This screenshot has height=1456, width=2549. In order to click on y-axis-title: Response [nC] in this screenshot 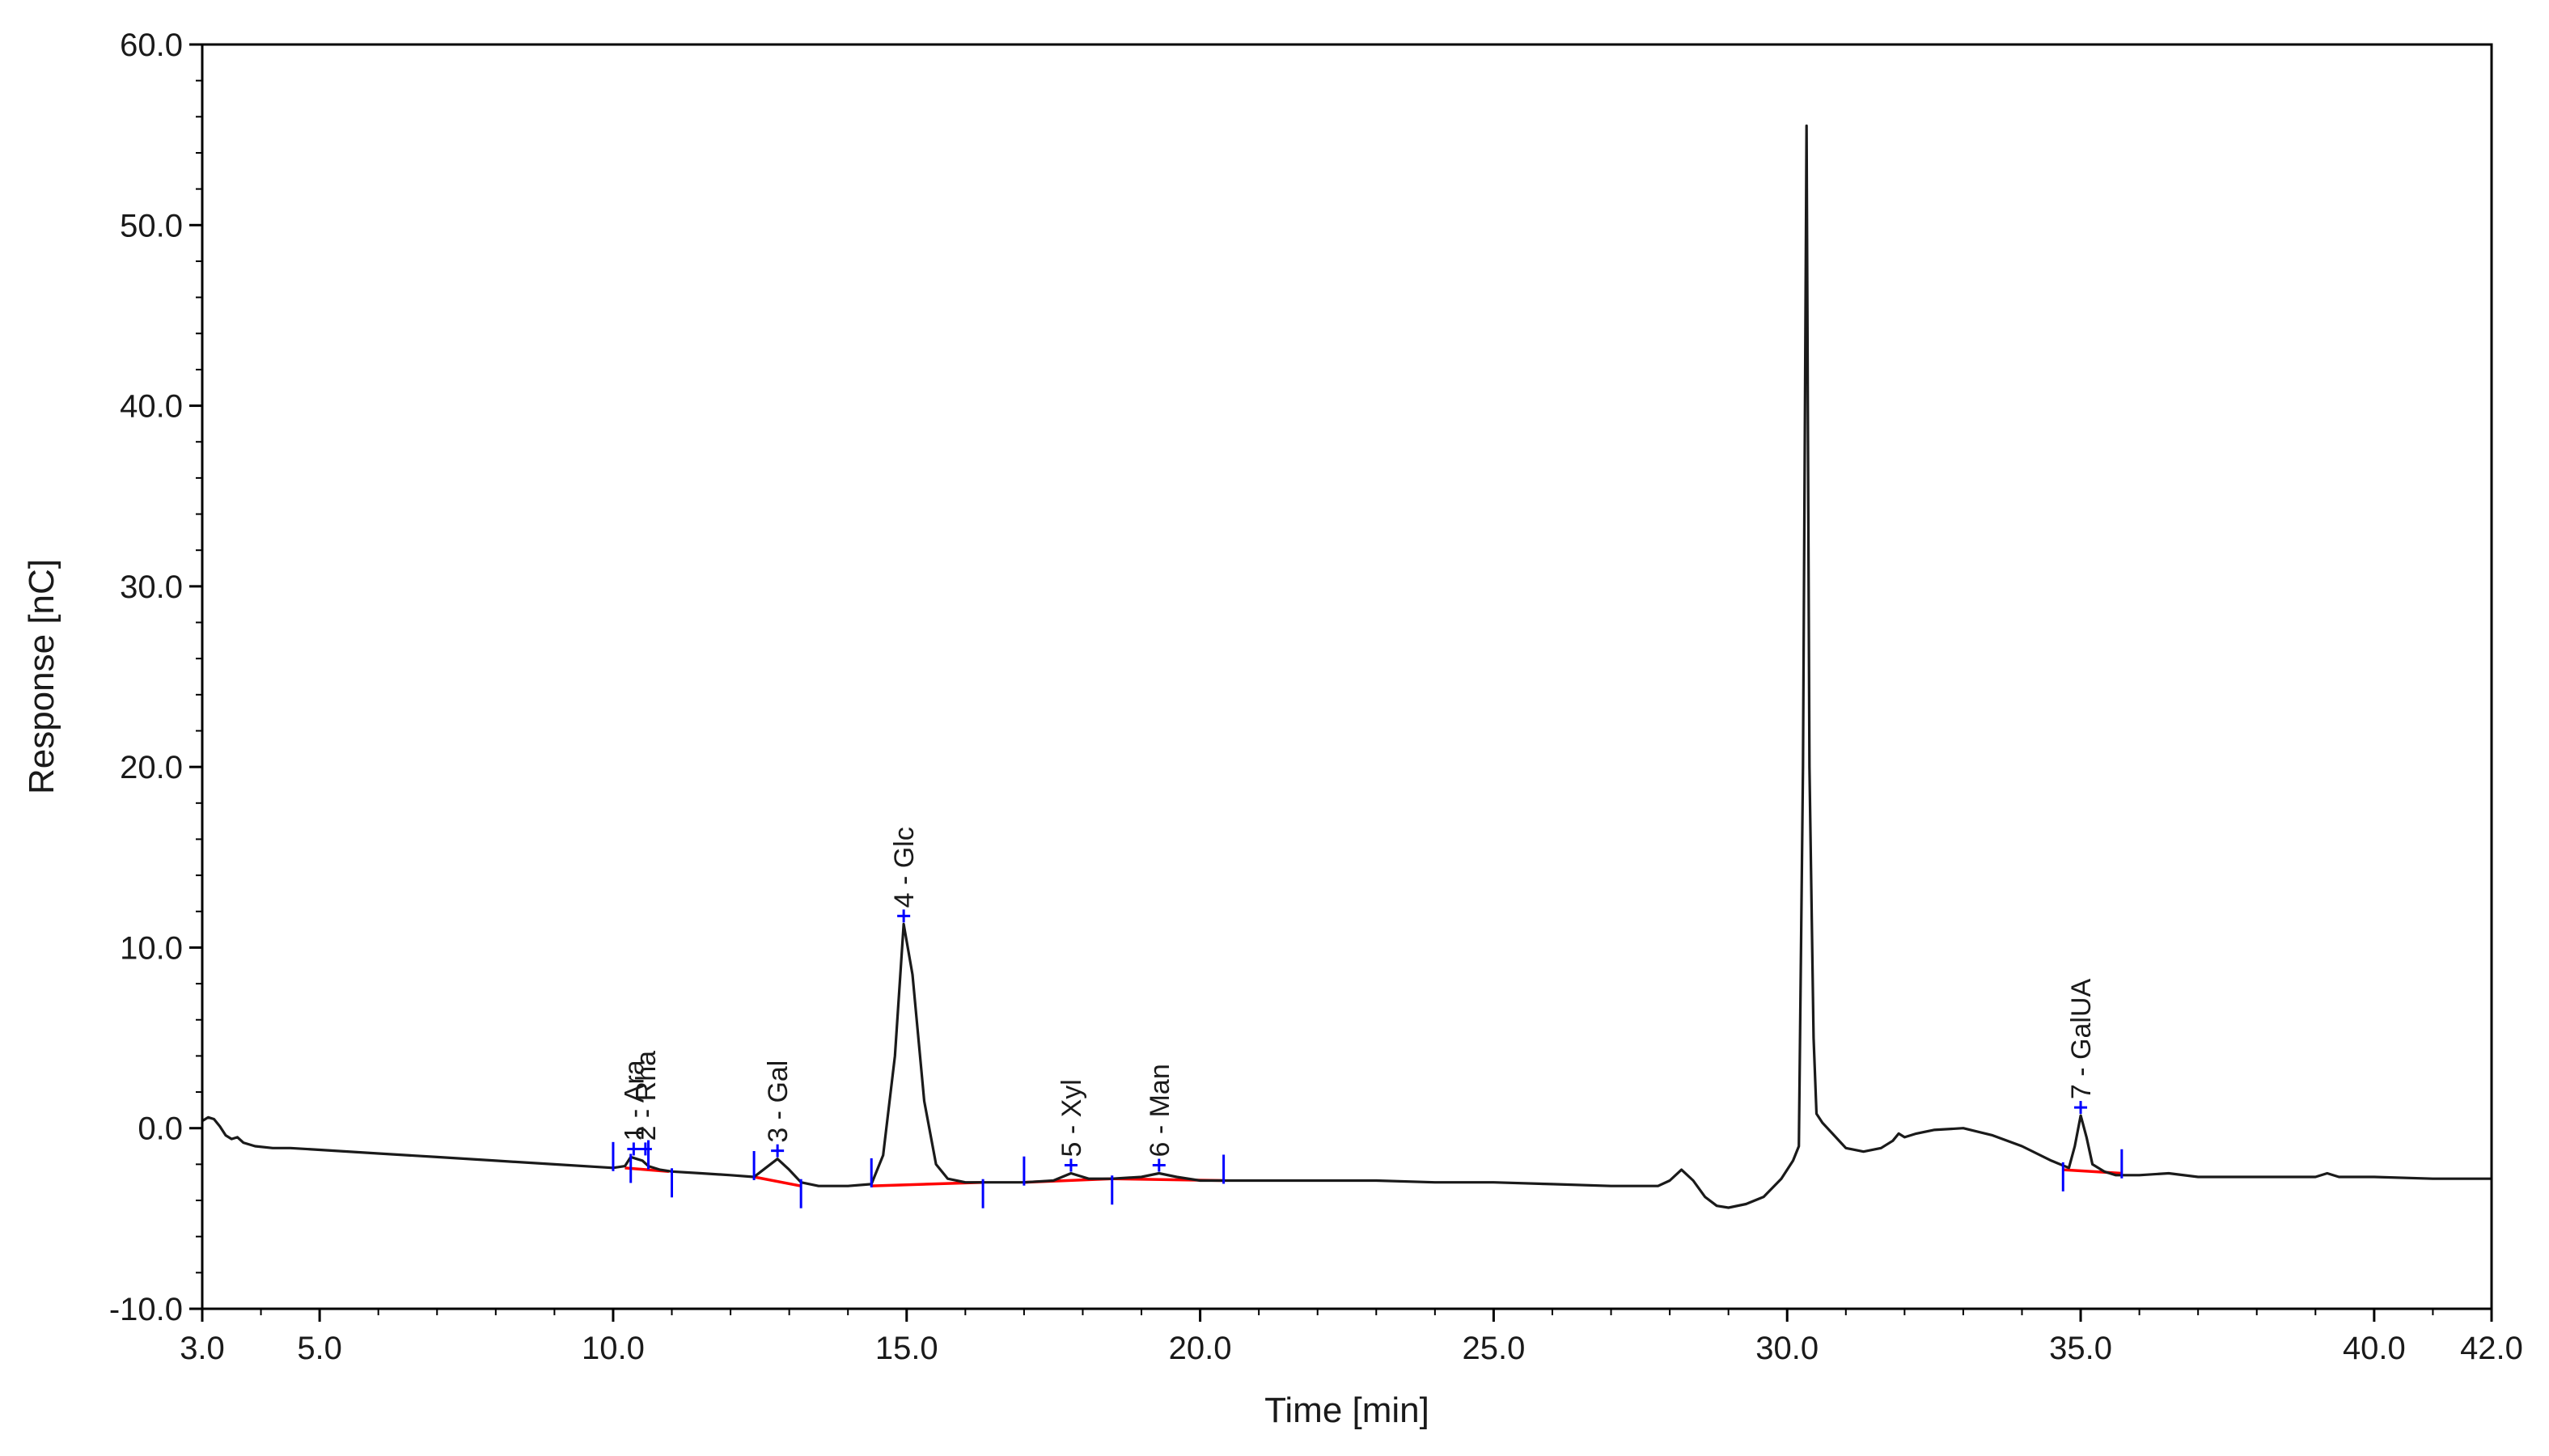, I will do `click(41, 676)`.